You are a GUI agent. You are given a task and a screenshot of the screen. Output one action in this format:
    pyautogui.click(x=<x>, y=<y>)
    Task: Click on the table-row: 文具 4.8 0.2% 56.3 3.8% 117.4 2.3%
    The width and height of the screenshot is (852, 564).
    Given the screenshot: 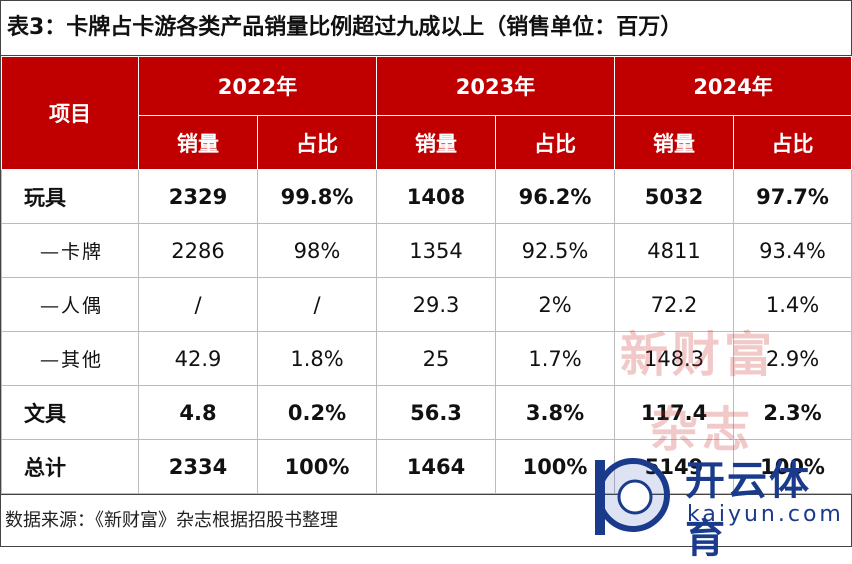 What is the action you would take?
    pyautogui.click(x=426, y=412)
    